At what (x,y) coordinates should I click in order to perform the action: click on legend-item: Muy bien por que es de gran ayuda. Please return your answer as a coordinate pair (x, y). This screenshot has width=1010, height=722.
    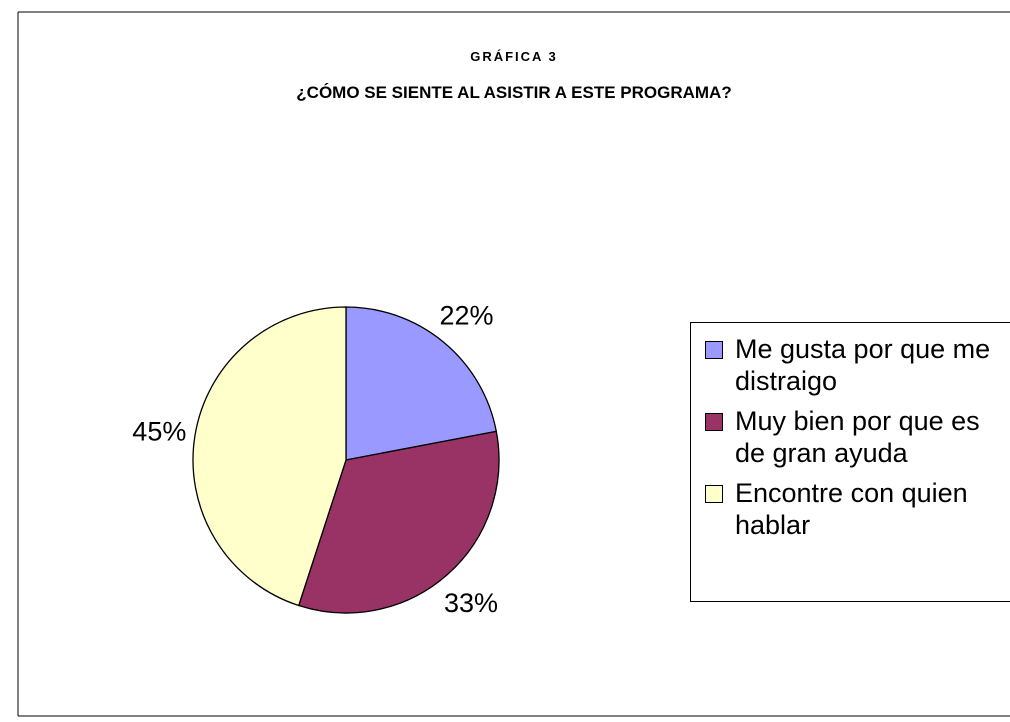
    Looking at the image, I should click on (857, 437).